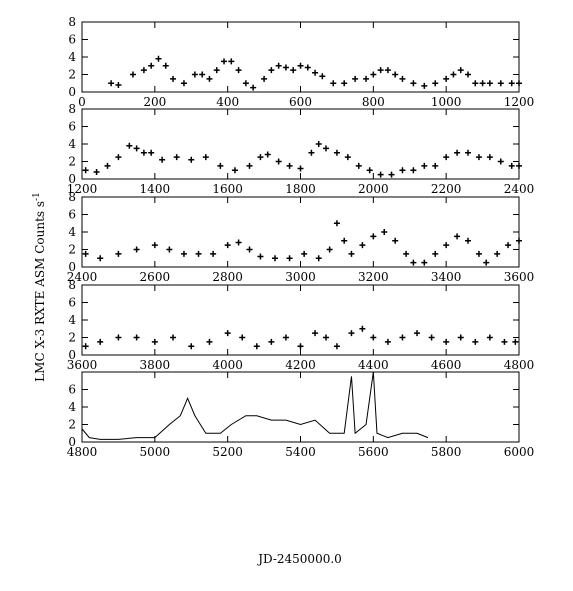 The height and width of the screenshot is (591, 573). Describe the element at coordinates (373, 452) in the screenshot. I see `x-tick-label: 5600` at that location.